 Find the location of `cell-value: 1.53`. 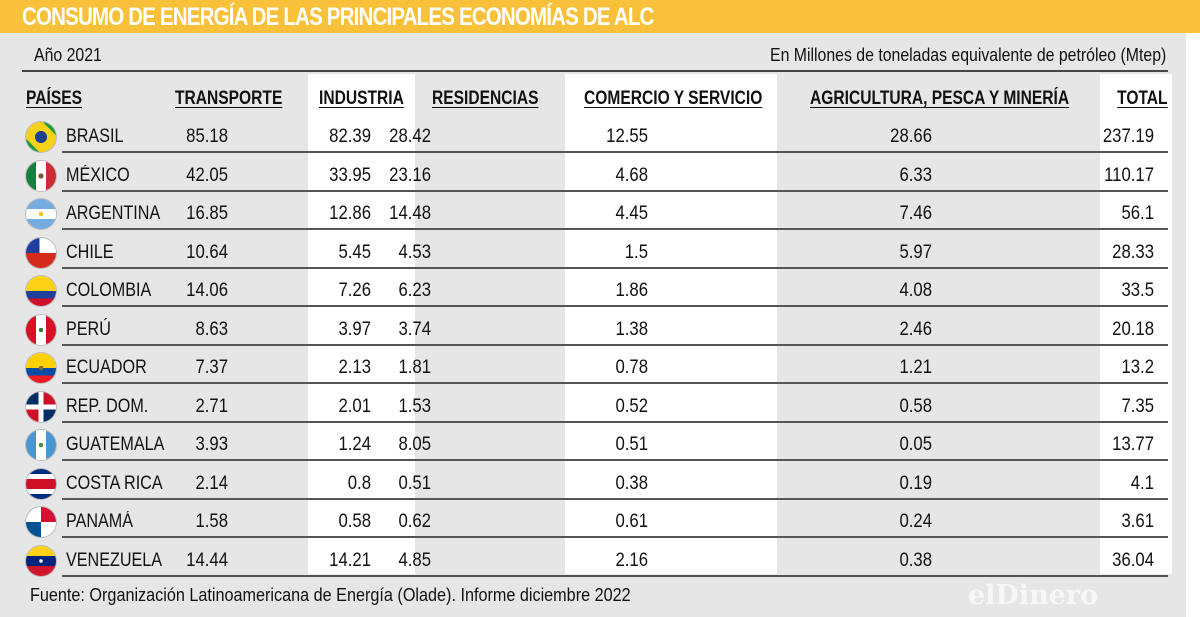

cell-value: 1.53 is located at coordinates (414, 406).